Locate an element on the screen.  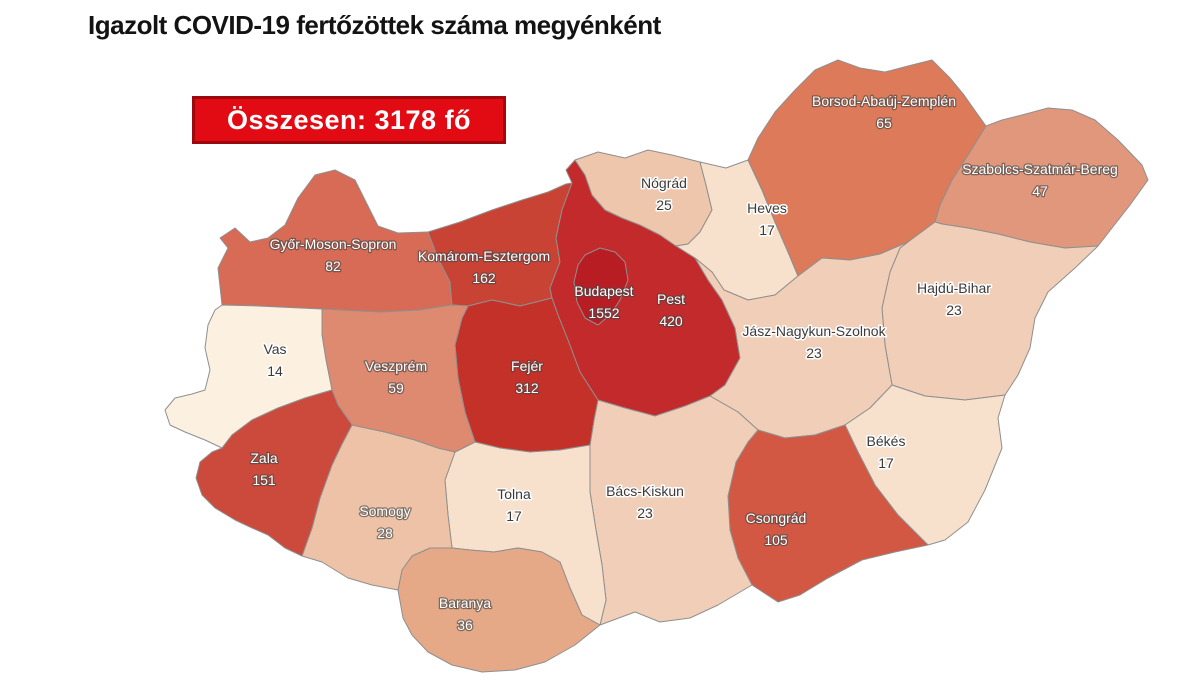
county-label-fejer: Fejér 312 is located at coordinates (527, 377).